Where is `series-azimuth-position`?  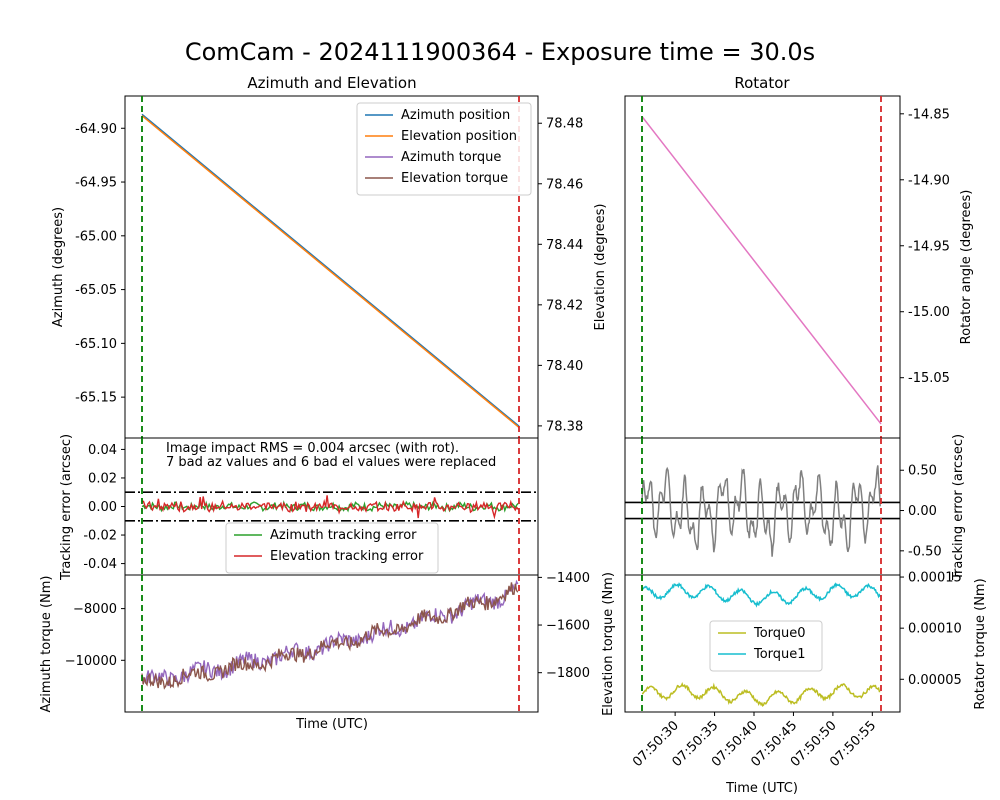 series-azimuth-position is located at coordinates (330, 270).